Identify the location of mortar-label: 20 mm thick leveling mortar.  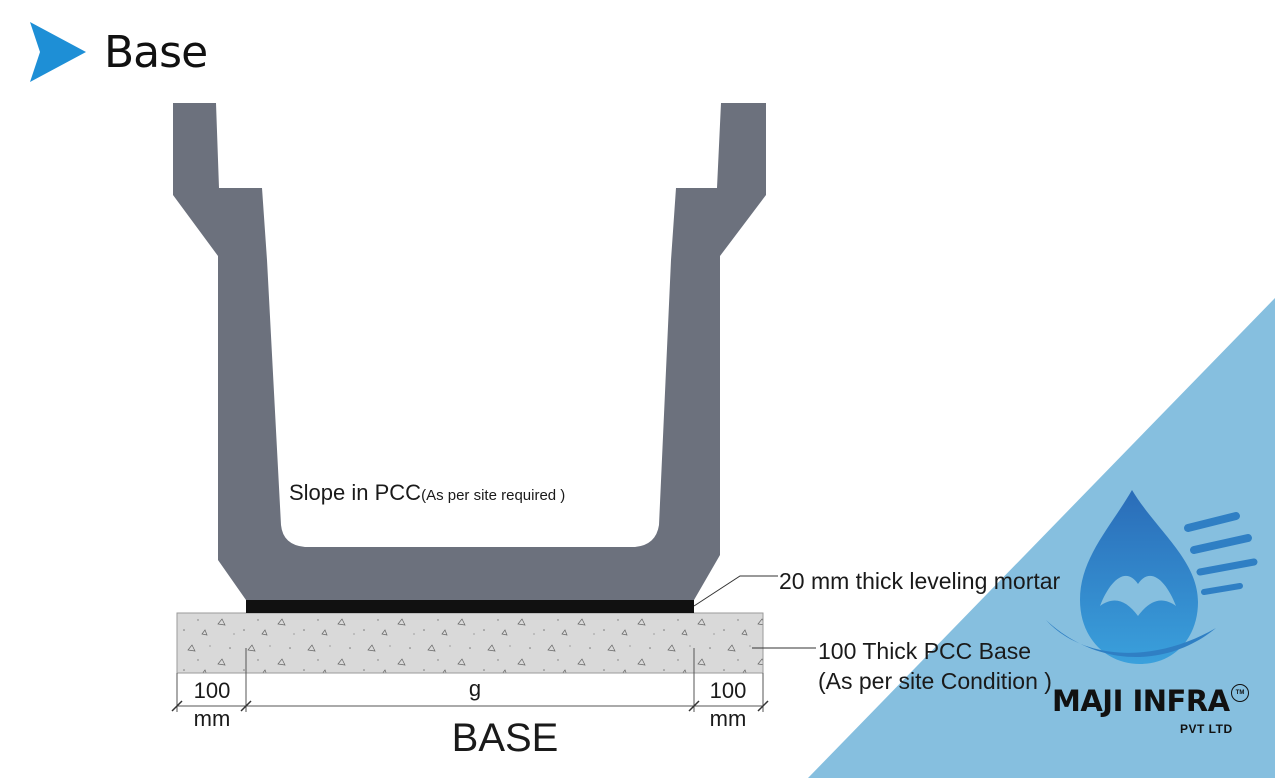
(920, 581).